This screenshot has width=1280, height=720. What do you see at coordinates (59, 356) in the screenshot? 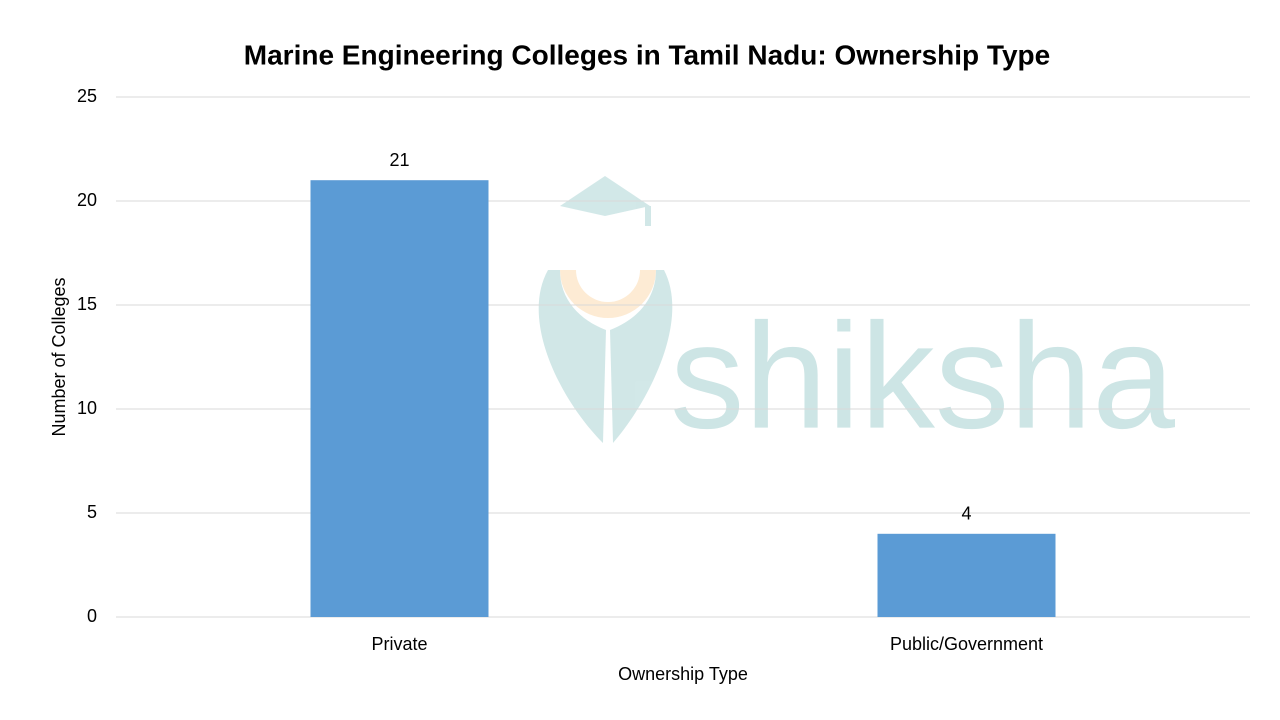
I see `y-axis-label: Number of Colleges` at bounding box center [59, 356].